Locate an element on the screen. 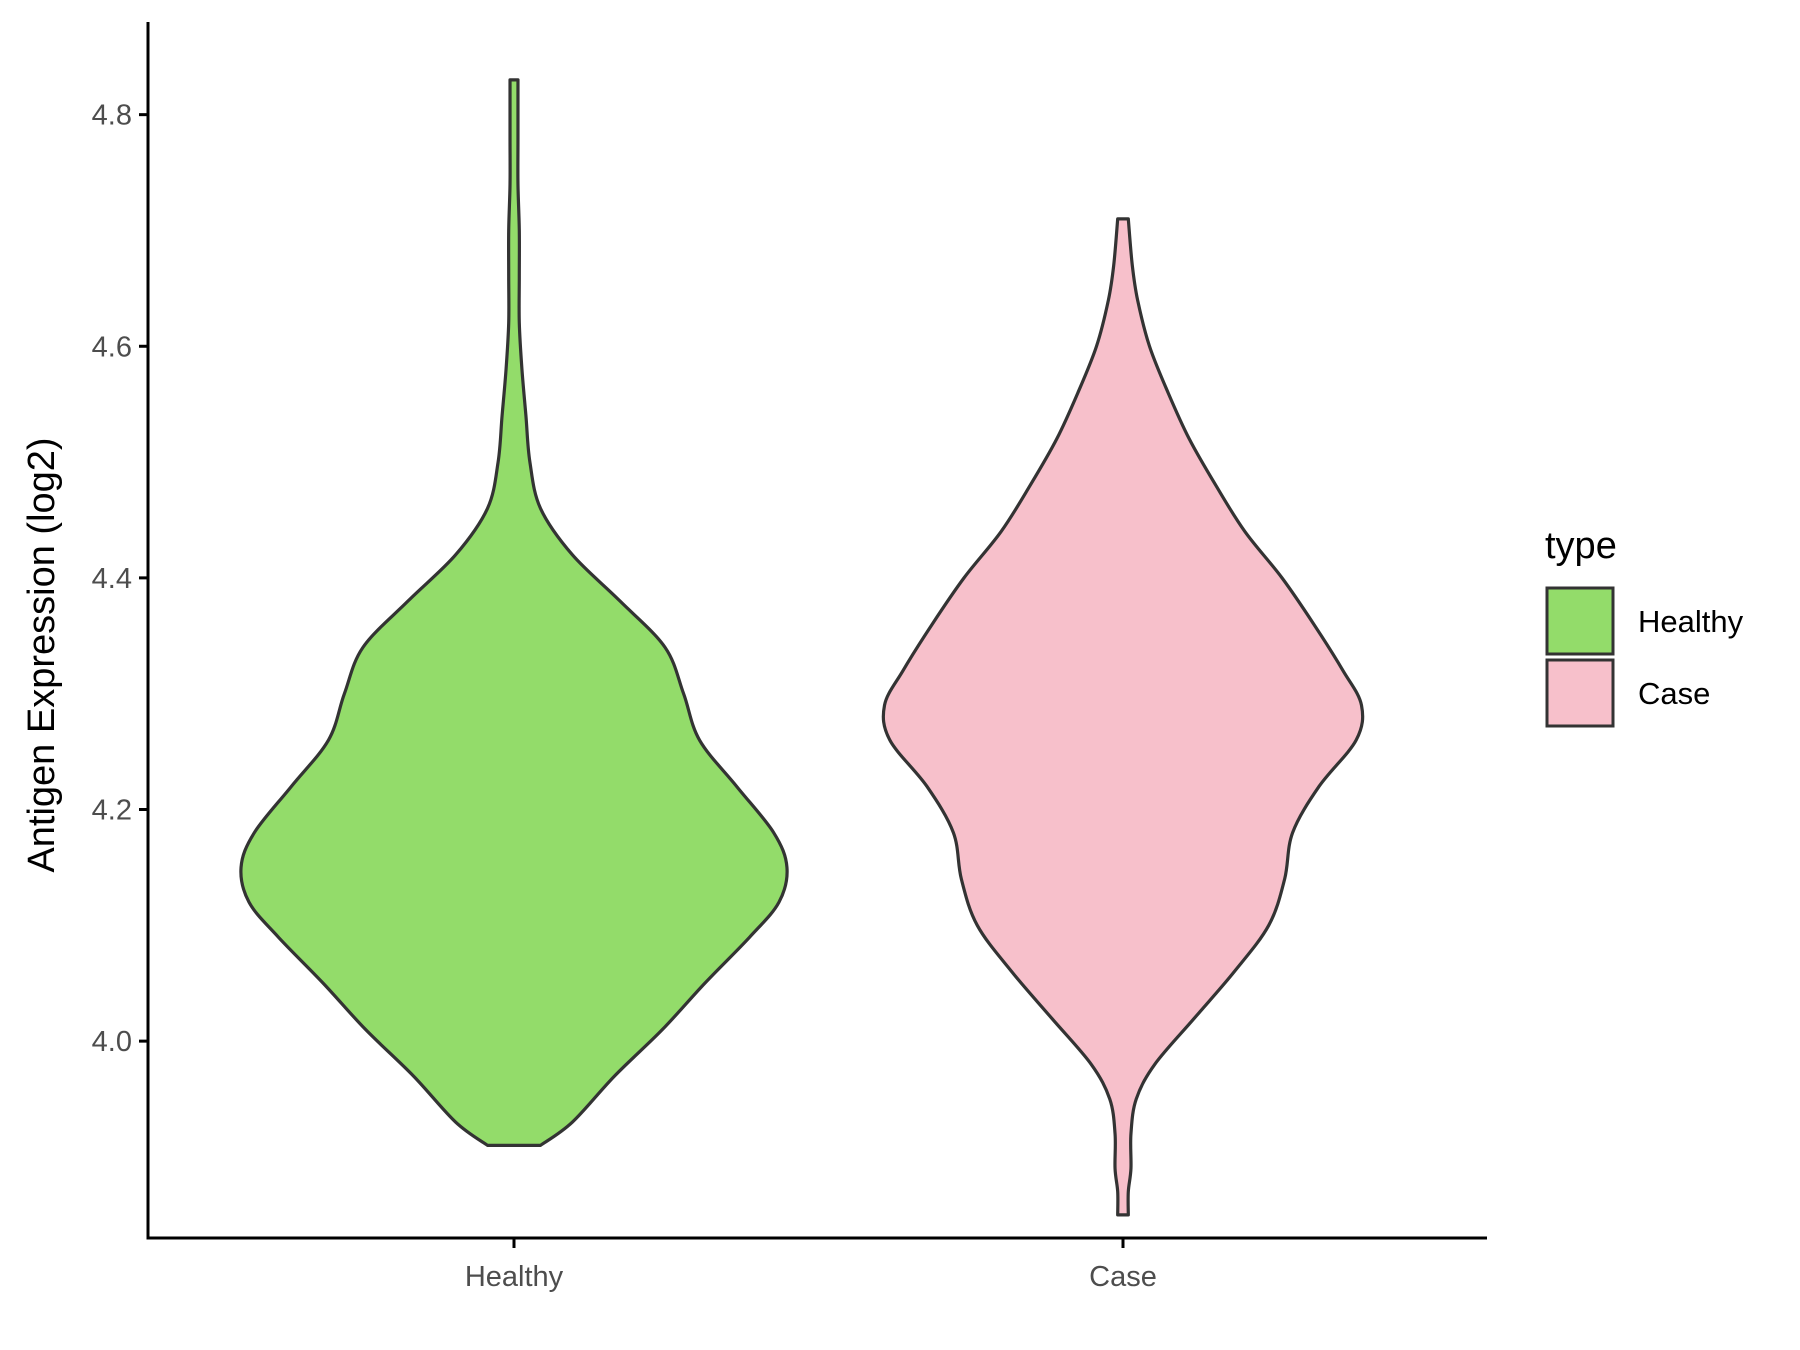  legend-swatch-case is located at coordinates (1580, 693).